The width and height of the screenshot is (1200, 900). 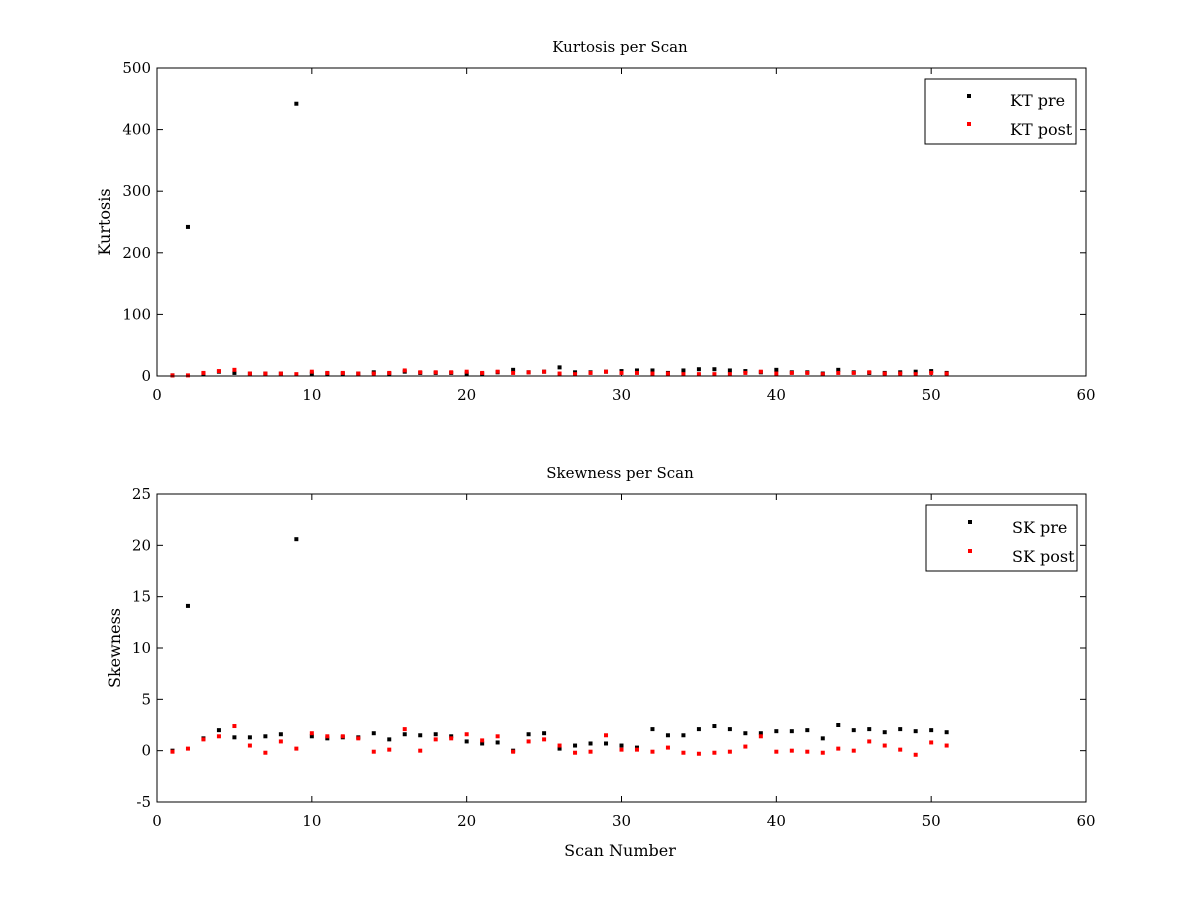 What do you see at coordinates (1000, 111) in the screenshot?
I see `kurtosis-legend: KT pre KT post` at bounding box center [1000, 111].